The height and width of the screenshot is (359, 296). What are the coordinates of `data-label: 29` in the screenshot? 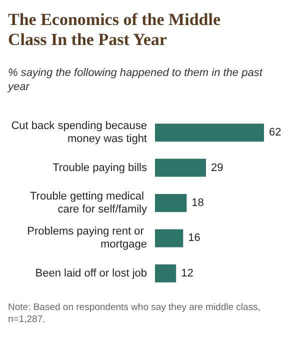 It's located at (217, 168).